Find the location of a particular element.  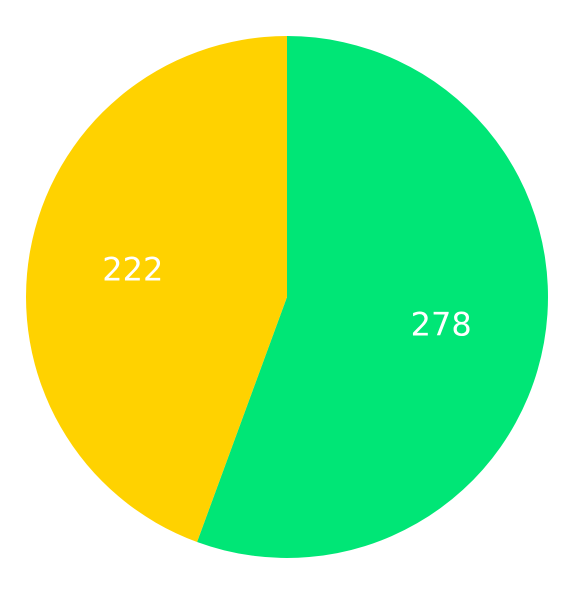

pie-slice-label-0: 278 is located at coordinates (441, 324).